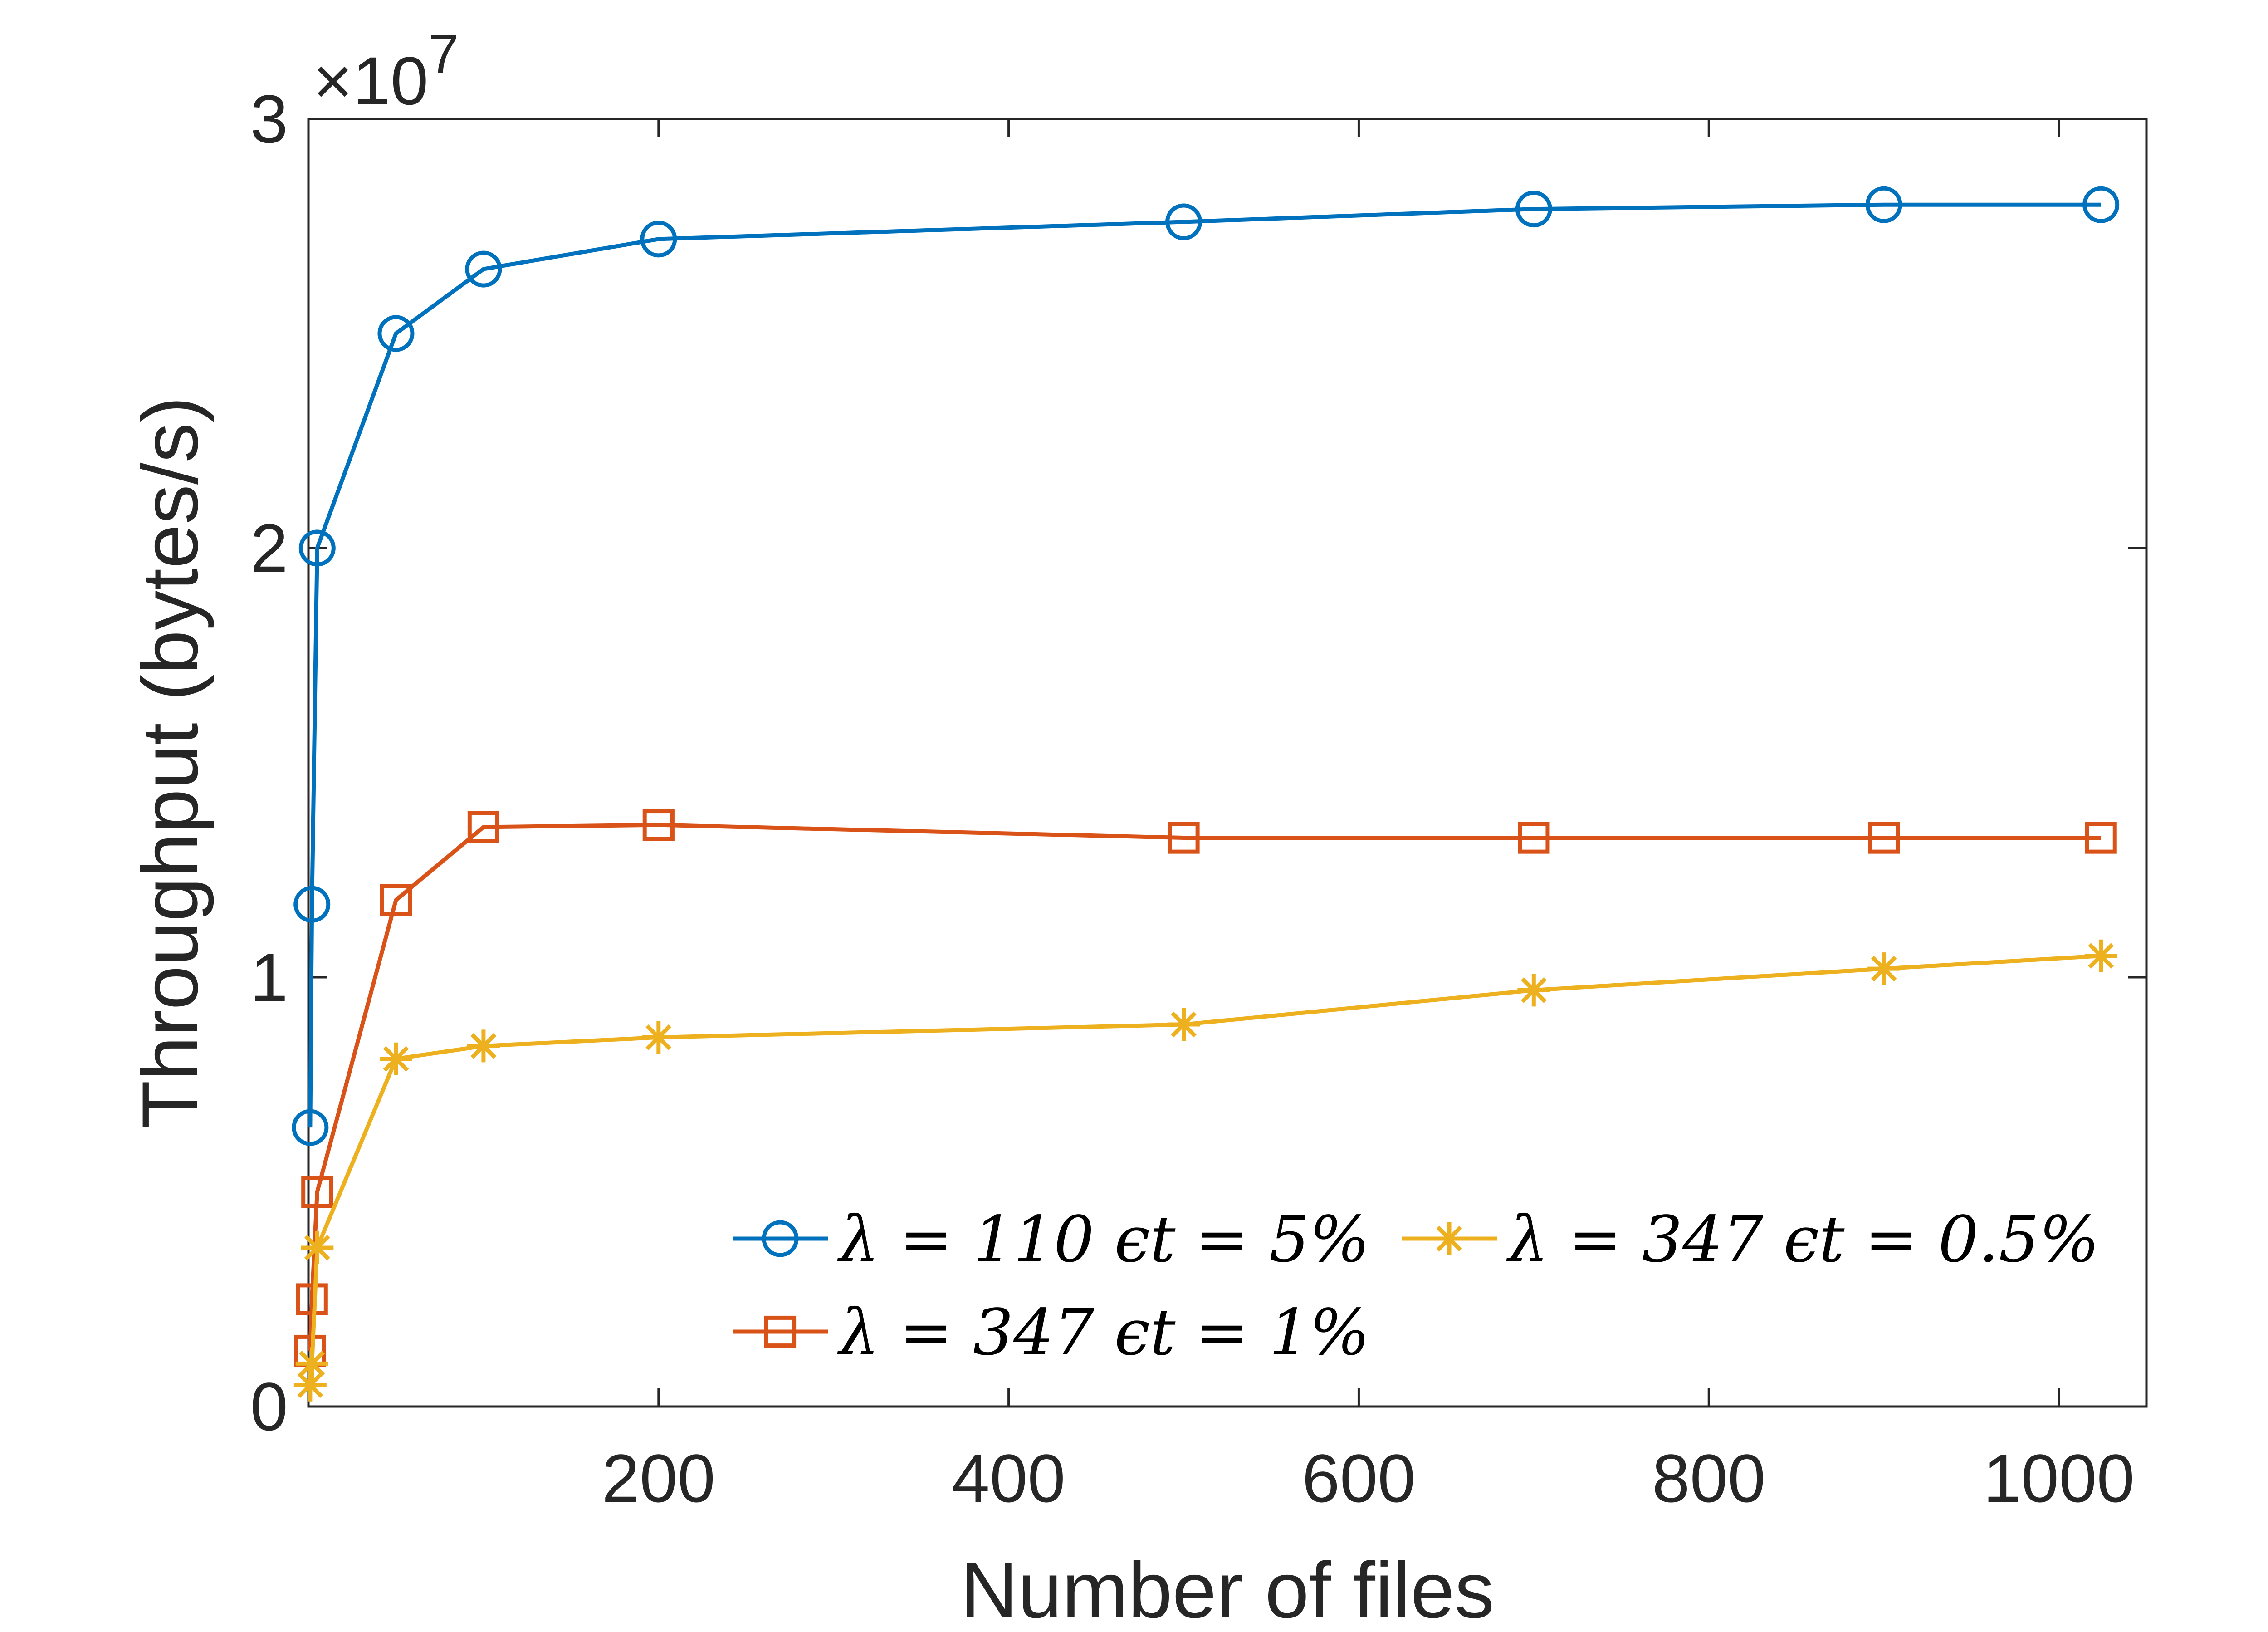  Describe the element at coordinates (659, 1478) in the screenshot. I see `x-tick-label: 200` at that location.